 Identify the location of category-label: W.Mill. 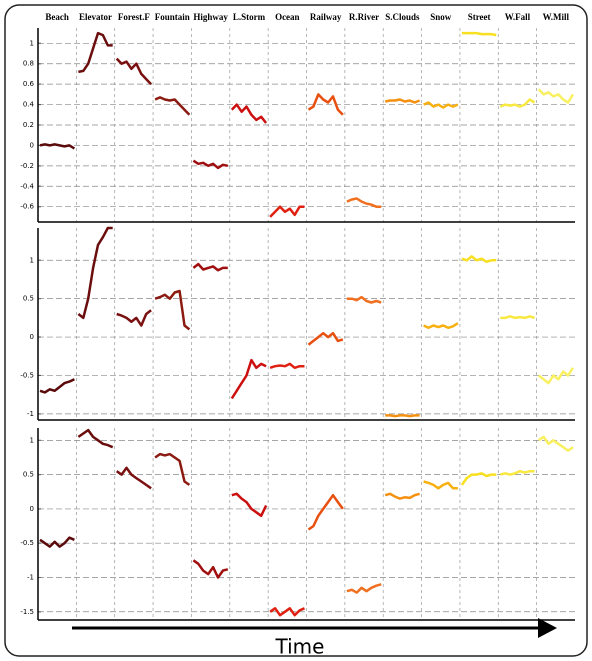
(556, 17).